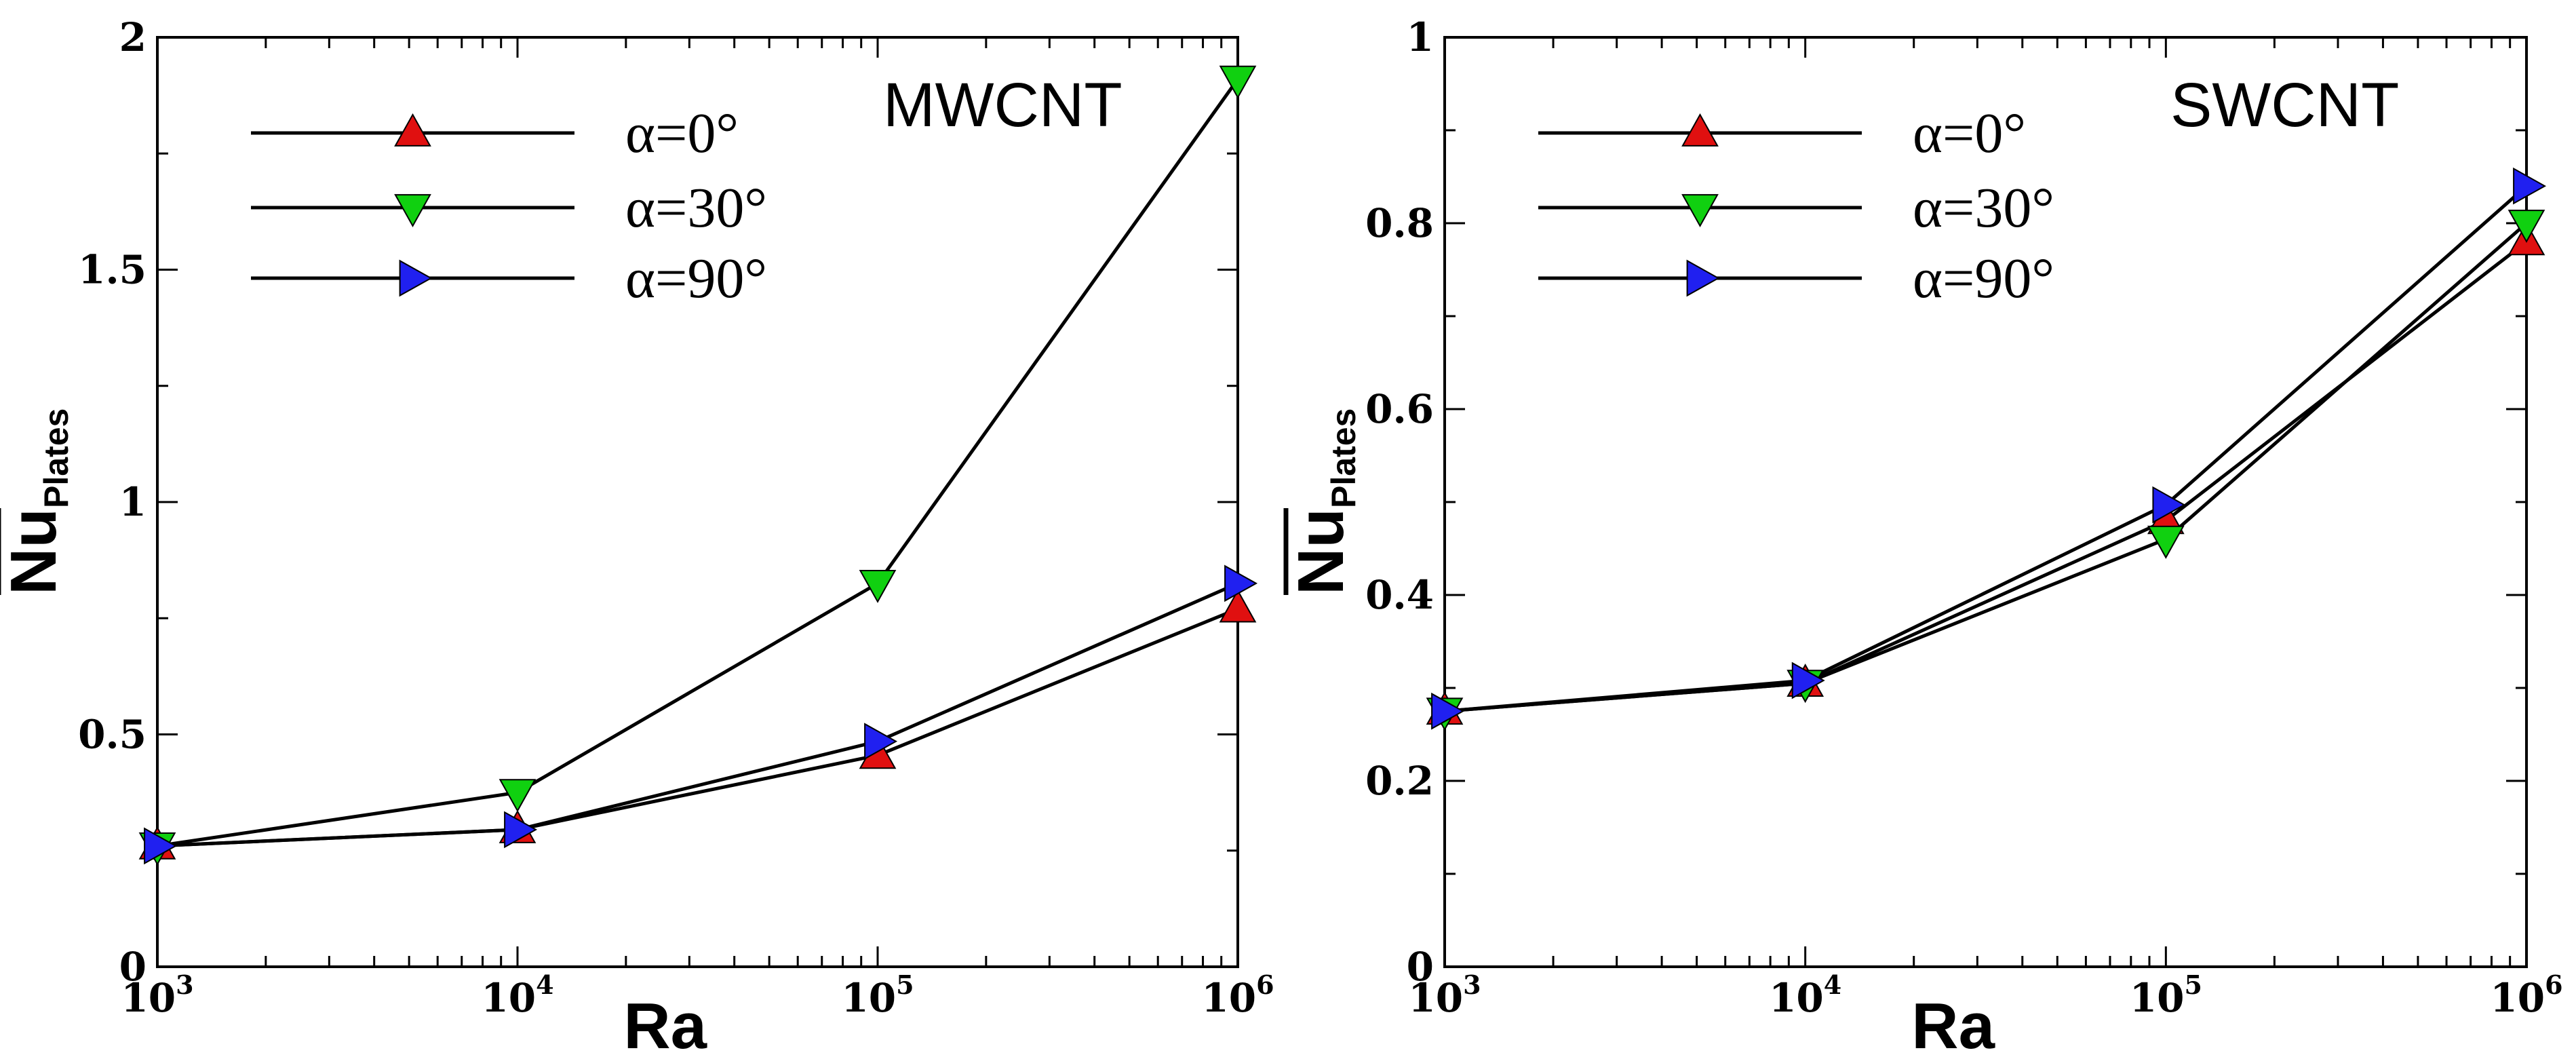  I want to click on chart-title: SWCNT, so click(2284, 105).